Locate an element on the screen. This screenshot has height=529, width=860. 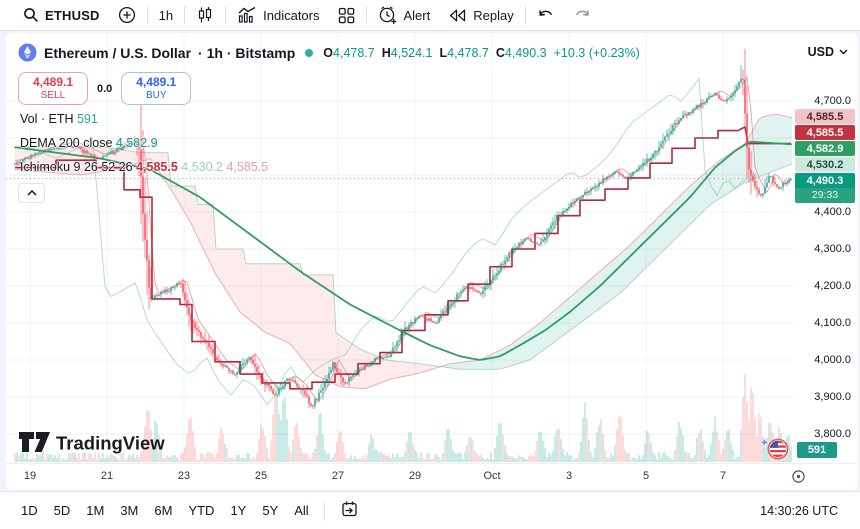
currency-label: USD is located at coordinates (820, 52).